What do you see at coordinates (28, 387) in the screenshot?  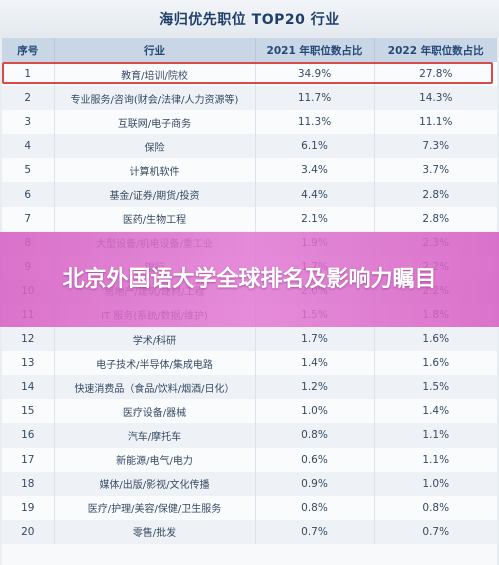 I see `cell-rank: 14` at bounding box center [28, 387].